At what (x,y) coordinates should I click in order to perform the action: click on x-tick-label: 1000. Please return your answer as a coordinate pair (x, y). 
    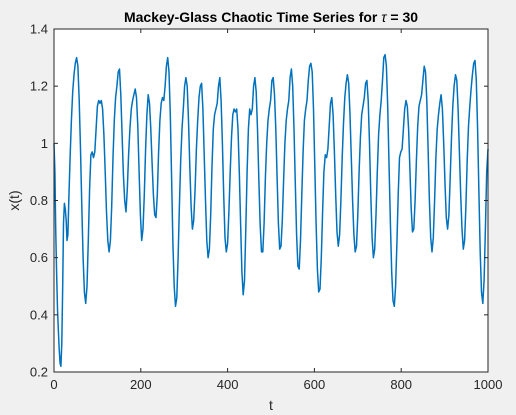
    Looking at the image, I should click on (488, 384).